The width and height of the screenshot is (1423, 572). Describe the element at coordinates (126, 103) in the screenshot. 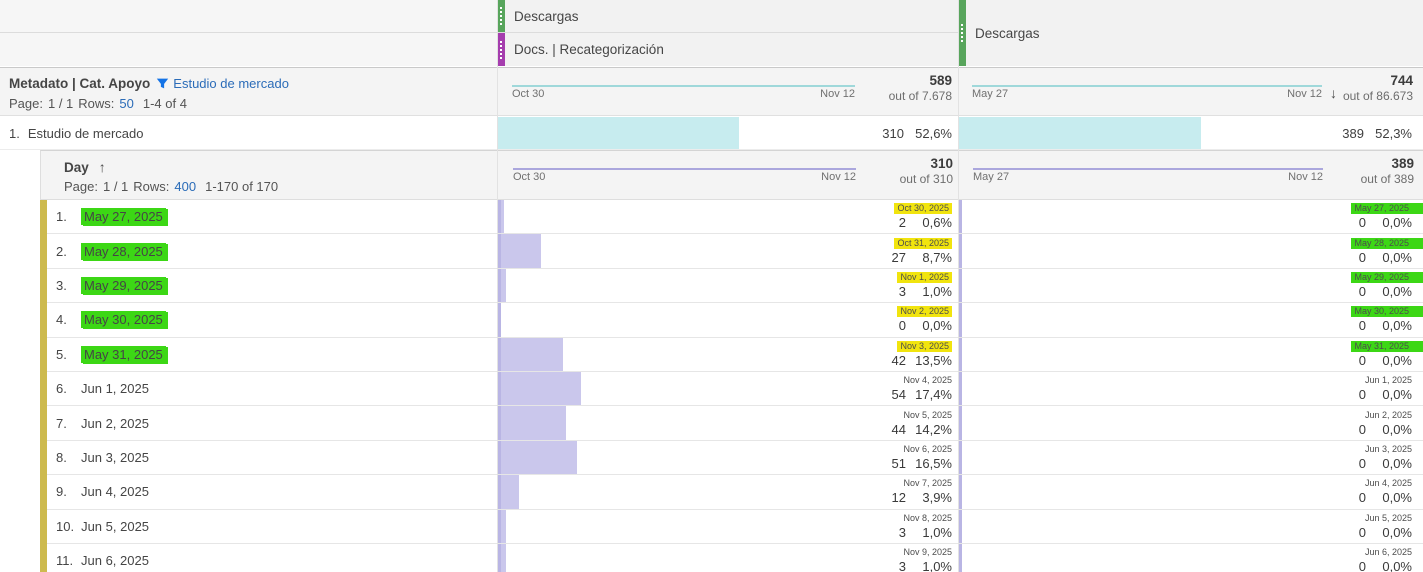

I see `rows-per-page-link: 50` at that location.